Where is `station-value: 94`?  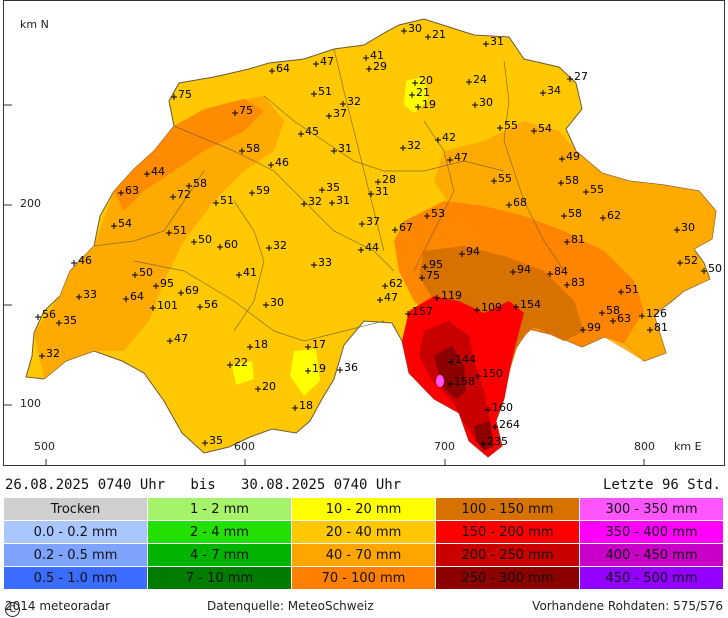 station-value: 94 is located at coordinates (524, 269).